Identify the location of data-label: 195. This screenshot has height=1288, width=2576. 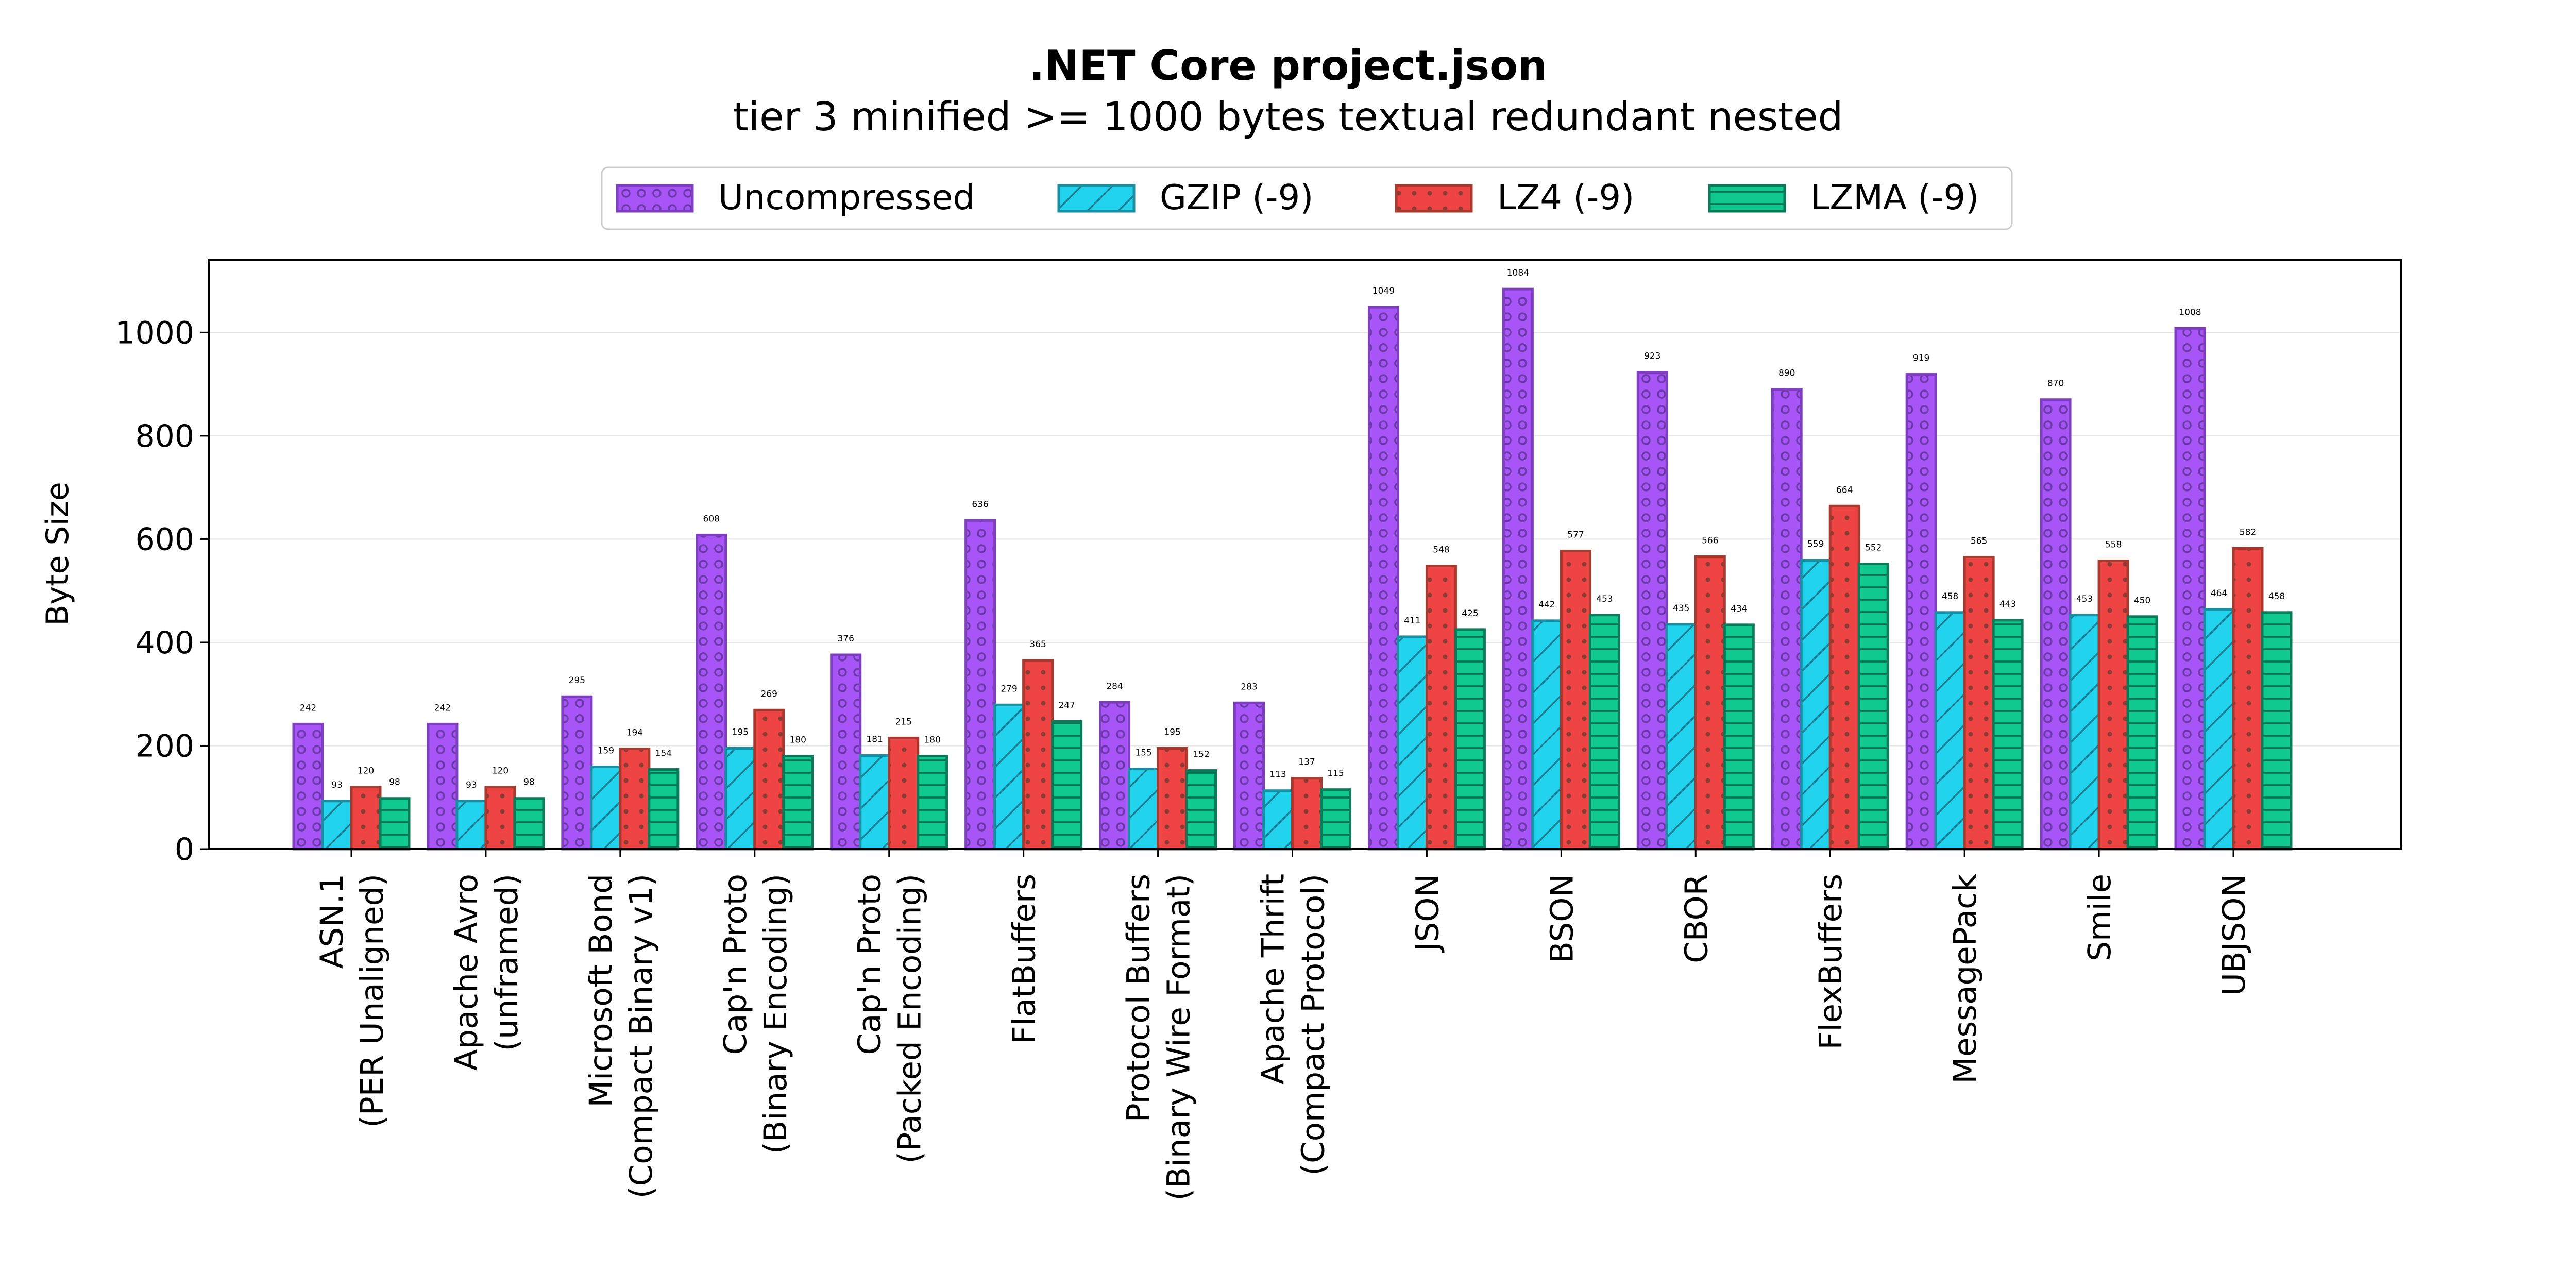
(1172, 732).